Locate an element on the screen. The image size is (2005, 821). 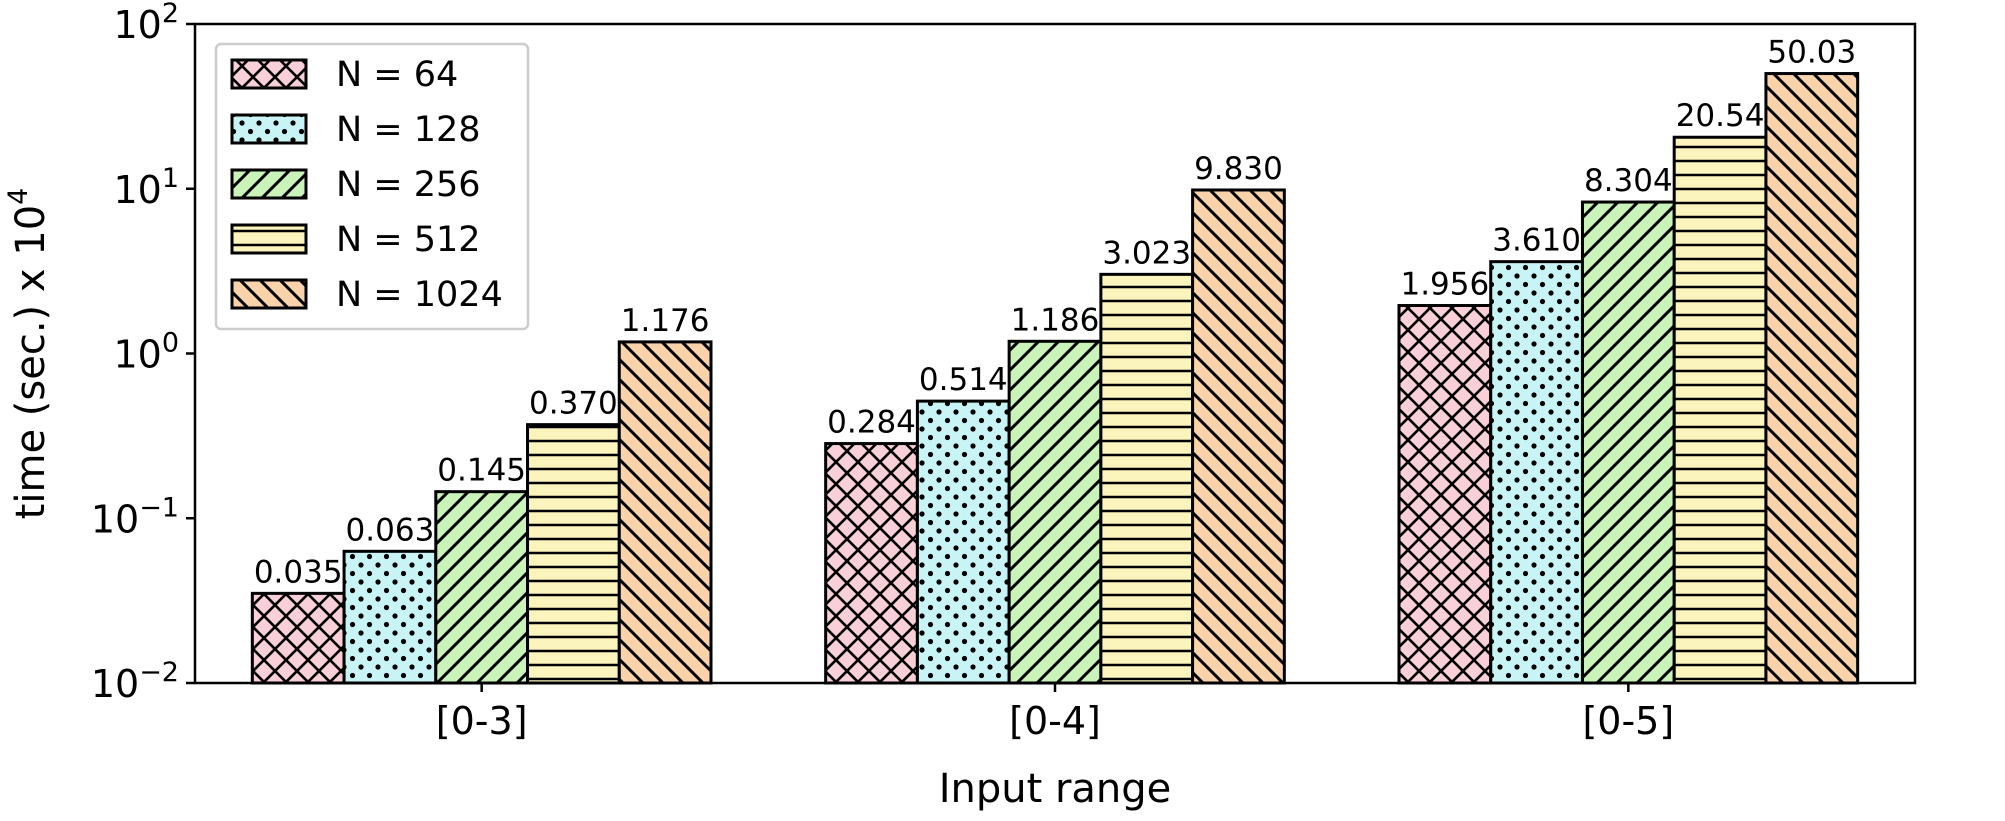
bar-value-label: 0.370 is located at coordinates (573, 404).